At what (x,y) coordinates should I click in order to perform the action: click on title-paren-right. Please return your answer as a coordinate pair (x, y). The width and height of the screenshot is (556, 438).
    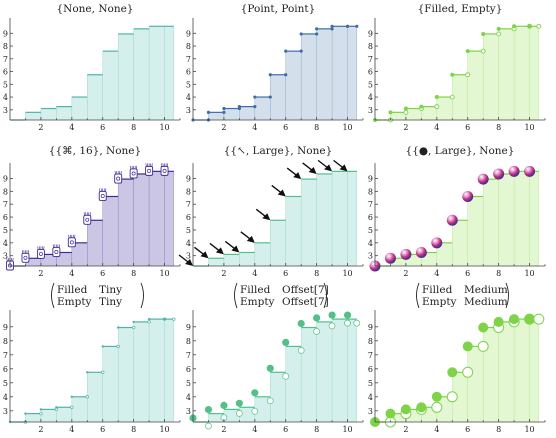
    Looking at the image, I should click on (325, 295).